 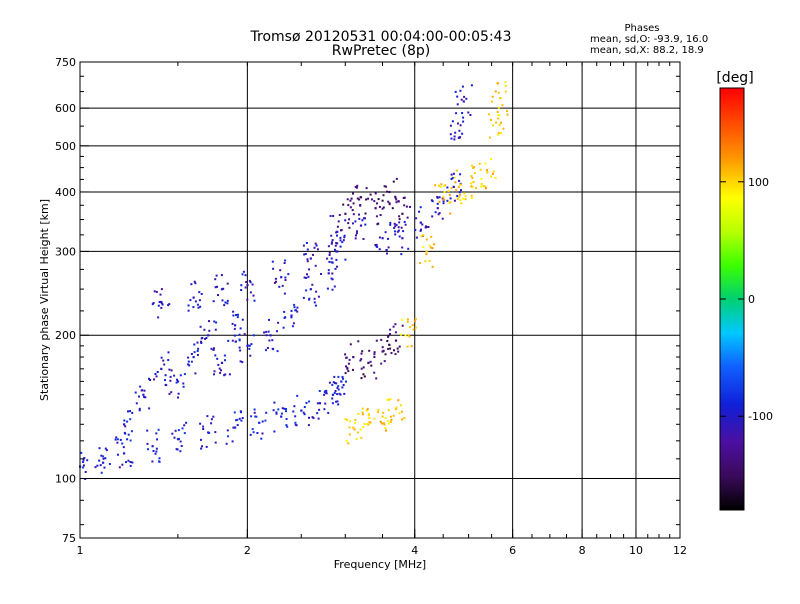 I want to click on phases-x-line: mean, sd,X: 88.2, 18.9, so click(x=647, y=50).